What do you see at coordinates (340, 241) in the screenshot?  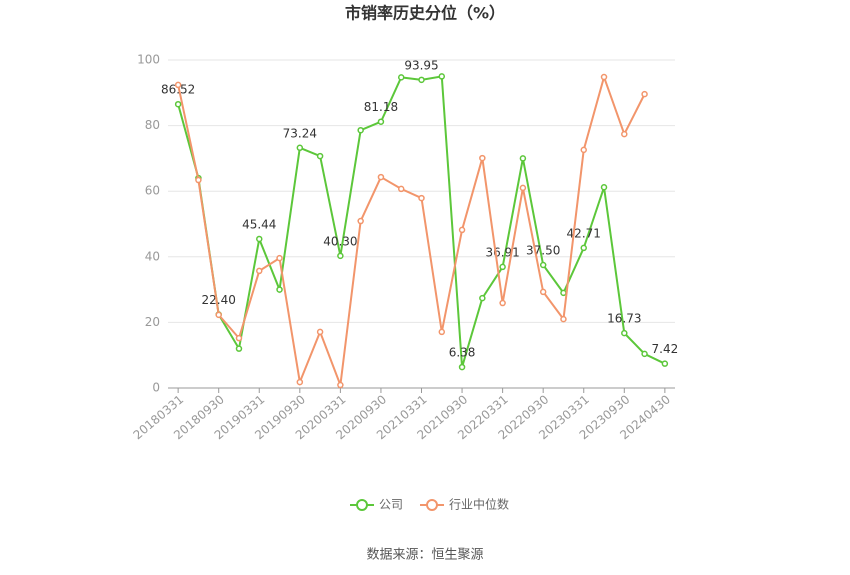 I see `data-label: 40.30` at bounding box center [340, 241].